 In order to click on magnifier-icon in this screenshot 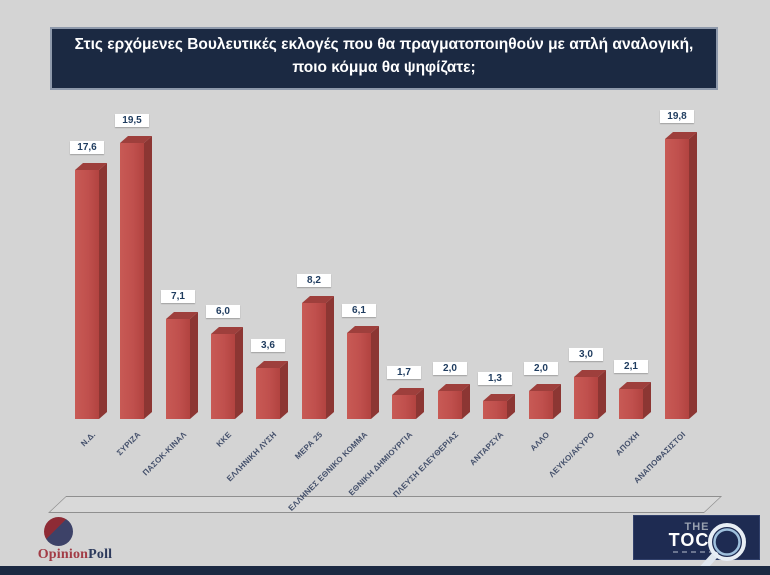, I will do `click(719, 549)`.